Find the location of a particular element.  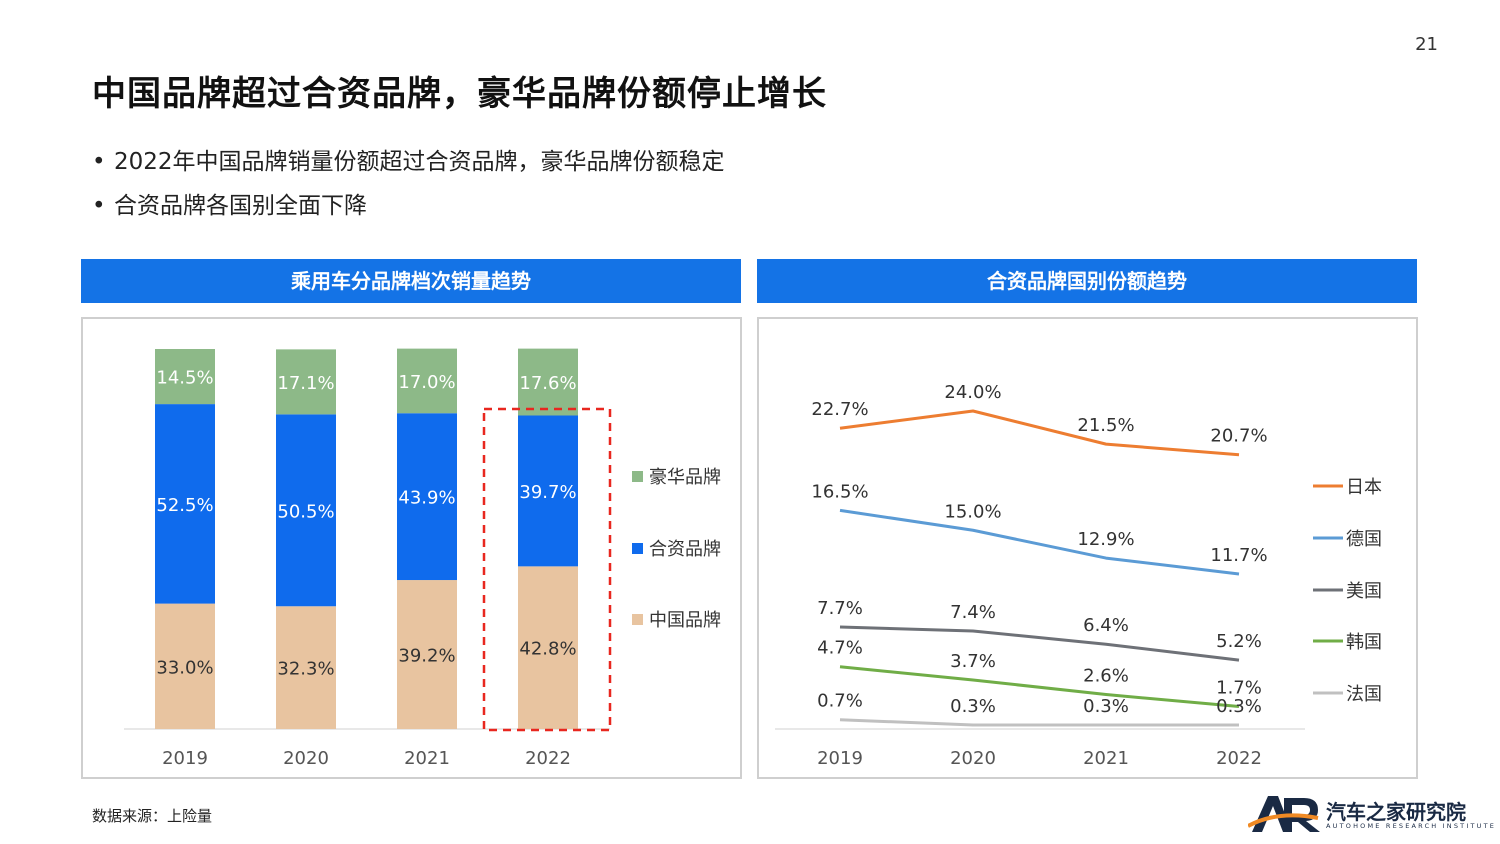

logo: 汽车之家研究院 AUTOHOME RESEARCH INSTITUTE is located at coordinates (1371, 813).